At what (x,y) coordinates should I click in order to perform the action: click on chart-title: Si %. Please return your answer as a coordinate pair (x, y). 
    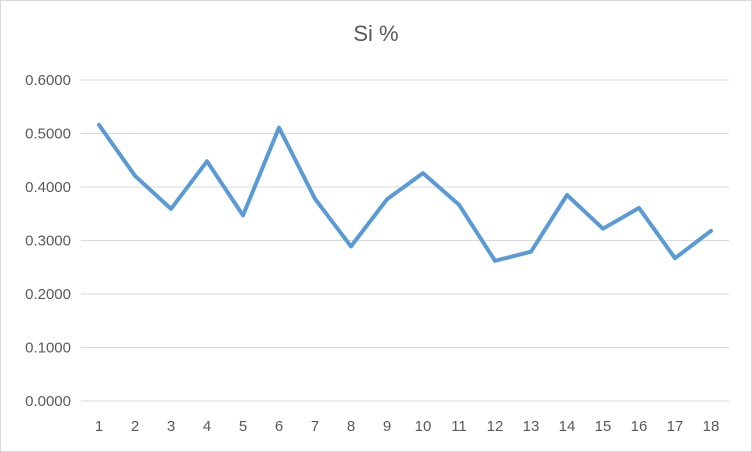
    Looking at the image, I should click on (376, 33).